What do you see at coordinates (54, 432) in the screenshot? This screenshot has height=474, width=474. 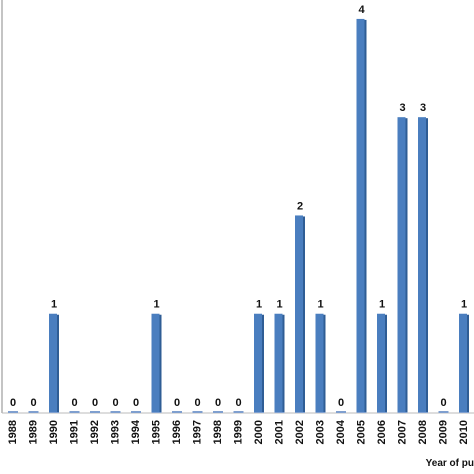 I see `x-tick-label: 1990` at bounding box center [54, 432].